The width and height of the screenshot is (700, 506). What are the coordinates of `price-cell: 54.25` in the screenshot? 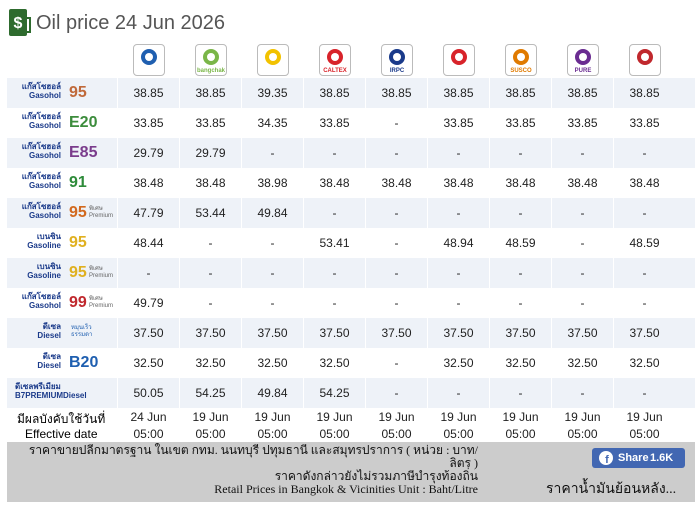 It's located at (334, 393).